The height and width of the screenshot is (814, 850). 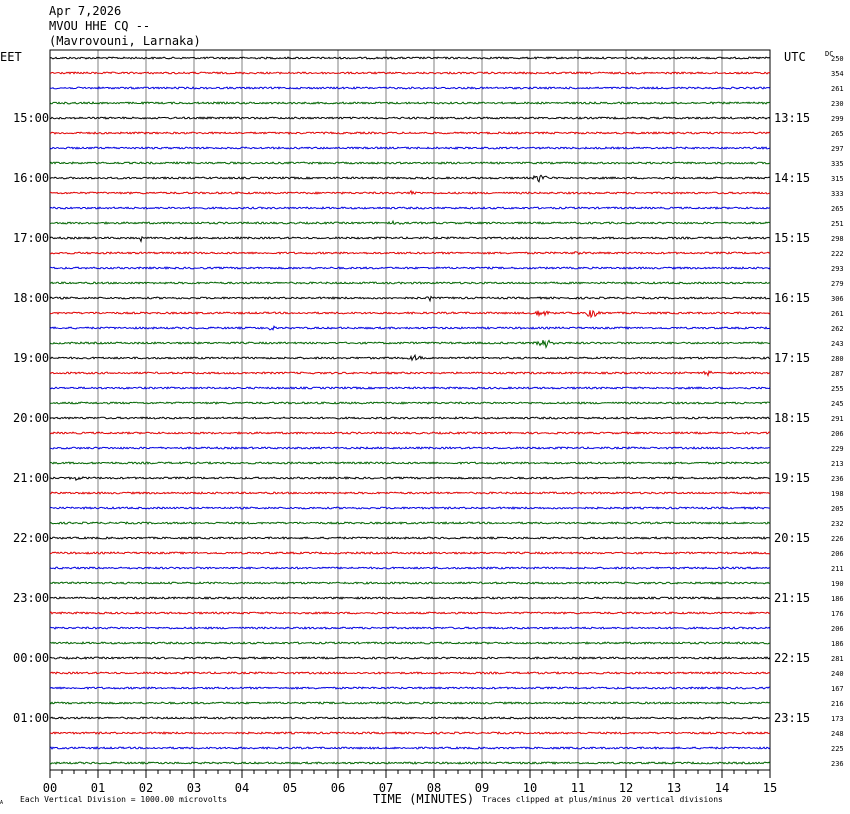 What do you see at coordinates (837, 509) in the screenshot?
I see `dc-offset-label: 205` at bounding box center [837, 509].